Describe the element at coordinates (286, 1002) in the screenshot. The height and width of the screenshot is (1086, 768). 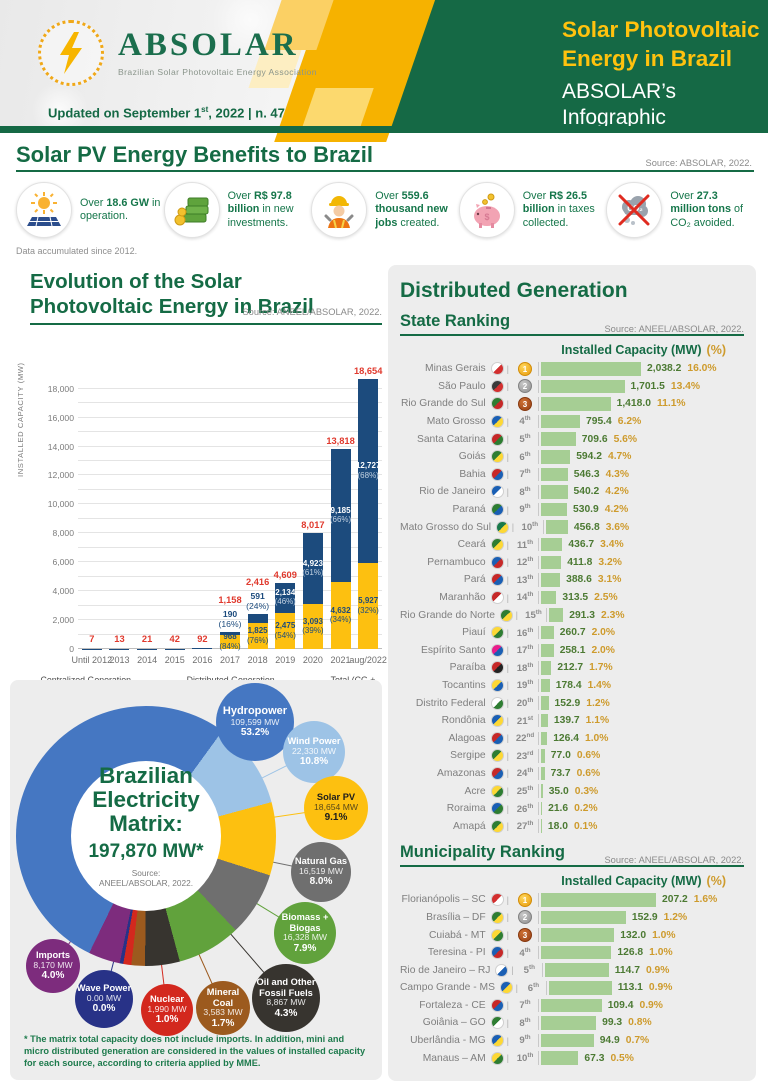
I see `source-capacity: 8,867 MW` at that location.